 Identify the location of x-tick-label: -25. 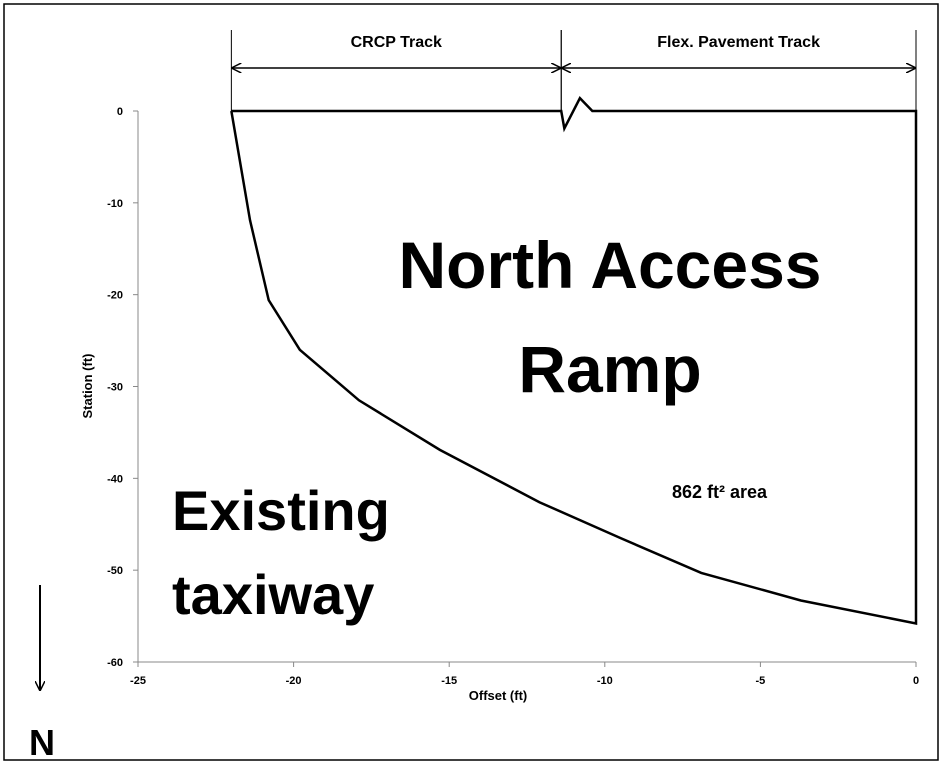
(138, 681).